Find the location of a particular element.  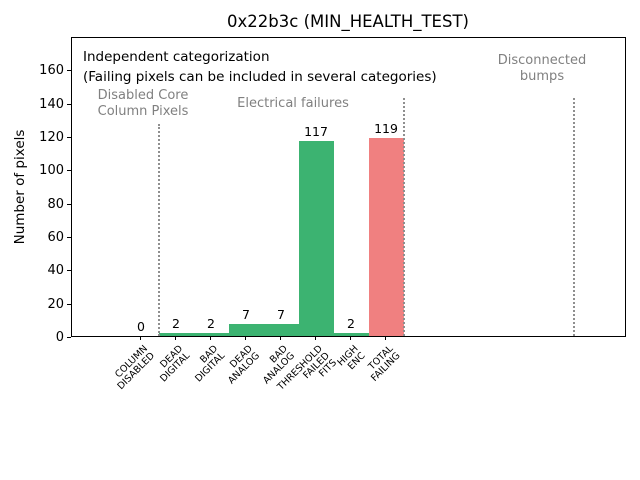

x-tick-label-total-failing: TOTAL FAILING is located at coordinates (384, 363).